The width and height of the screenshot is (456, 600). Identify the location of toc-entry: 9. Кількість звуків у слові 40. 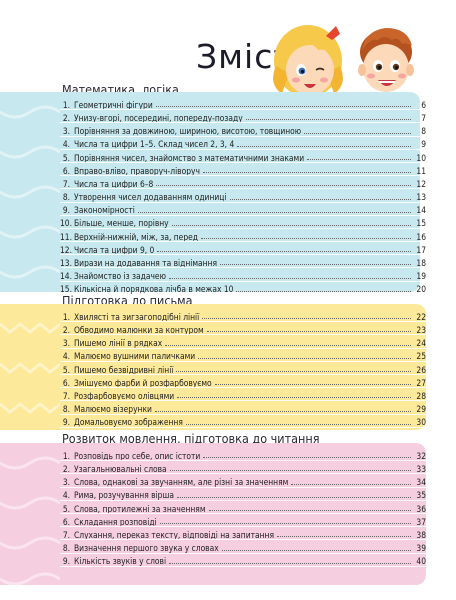
(244, 560).